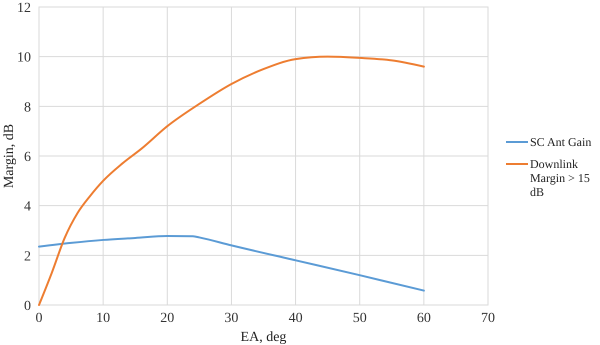 Image resolution: width=600 pixels, height=345 pixels. I want to click on line-series, so click(231, 263).